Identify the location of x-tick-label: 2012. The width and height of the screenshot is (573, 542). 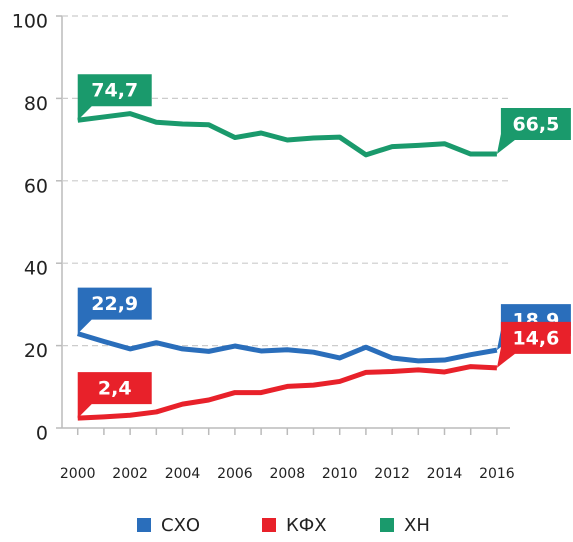
(392, 474).